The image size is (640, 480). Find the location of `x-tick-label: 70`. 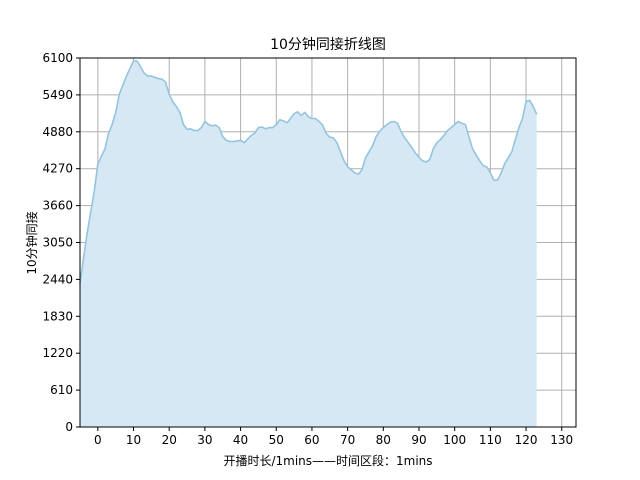

x-tick-label: 70 is located at coordinates (347, 440).